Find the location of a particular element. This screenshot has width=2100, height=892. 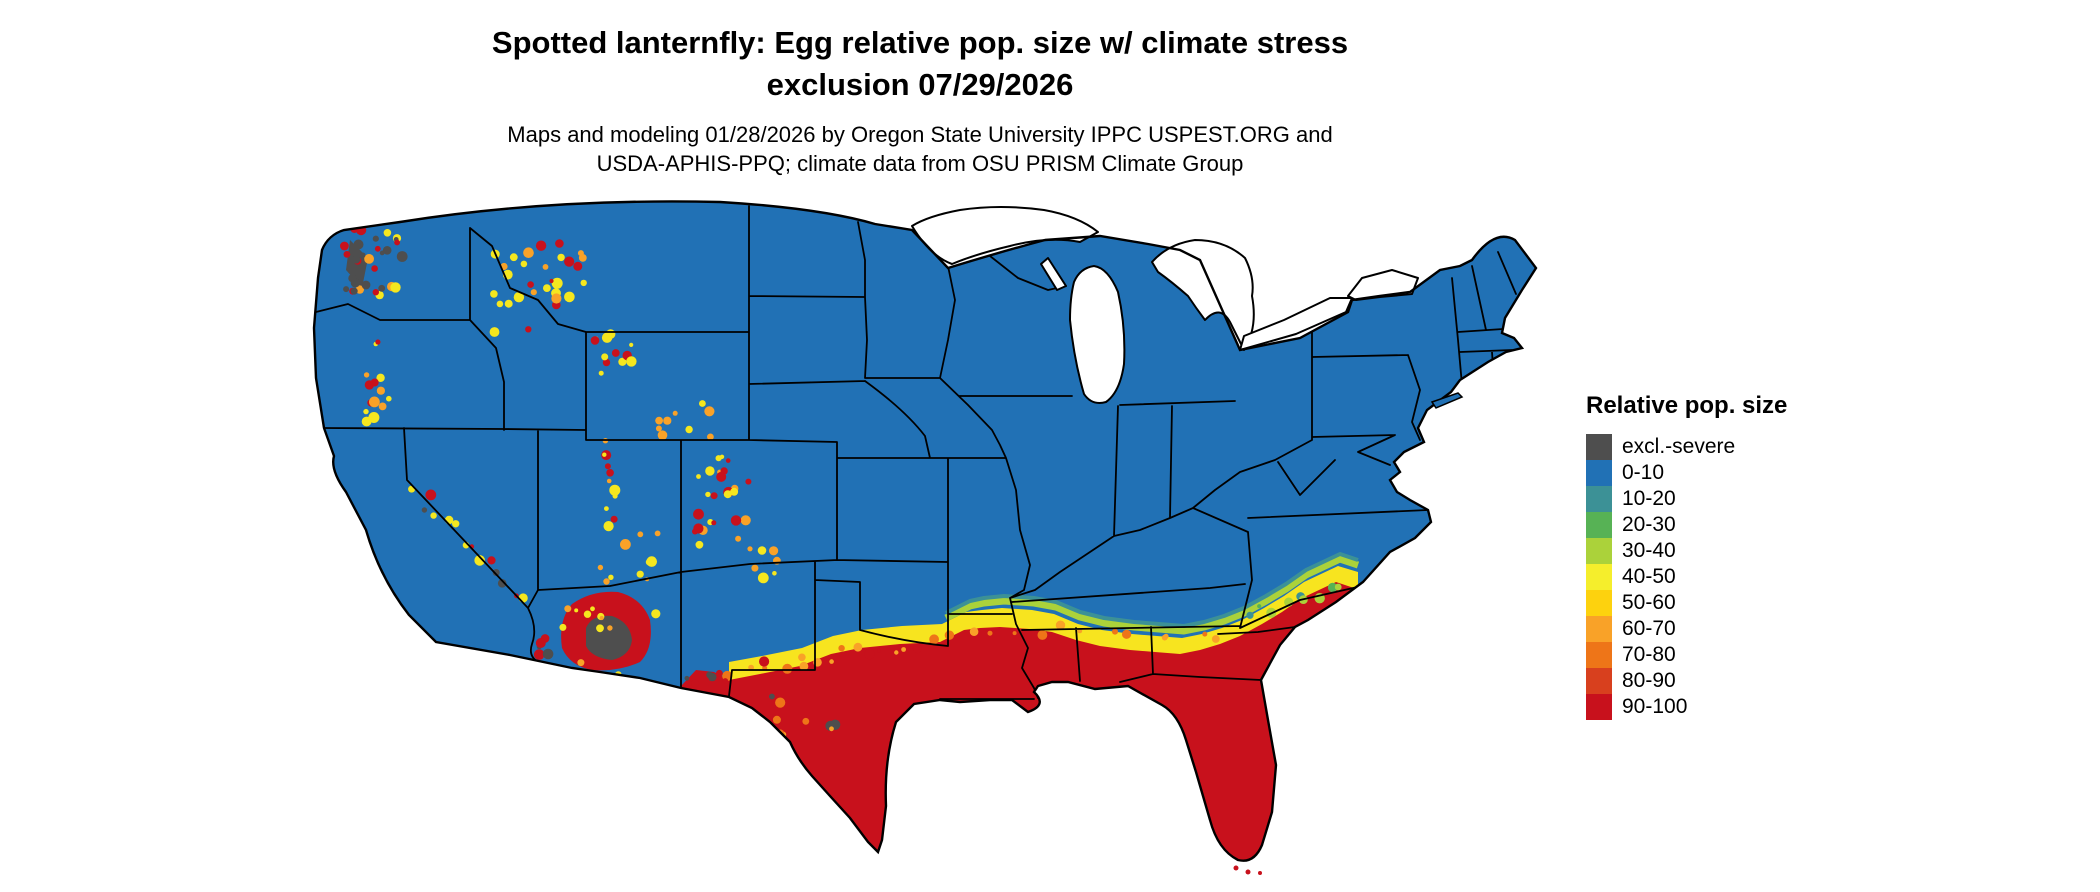

lake-superior is located at coordinates (1005, 235).